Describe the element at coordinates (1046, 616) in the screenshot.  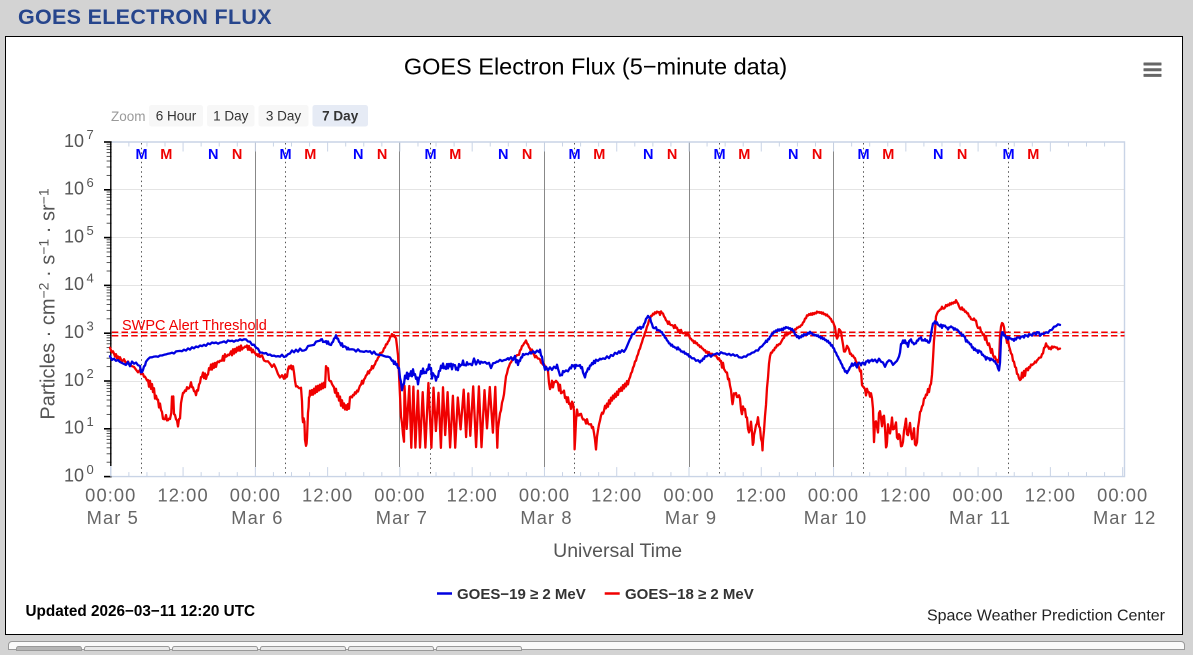
I see `svg-text:Space Weather Prediction Cente: Space Weather Prediction Center` at that location.